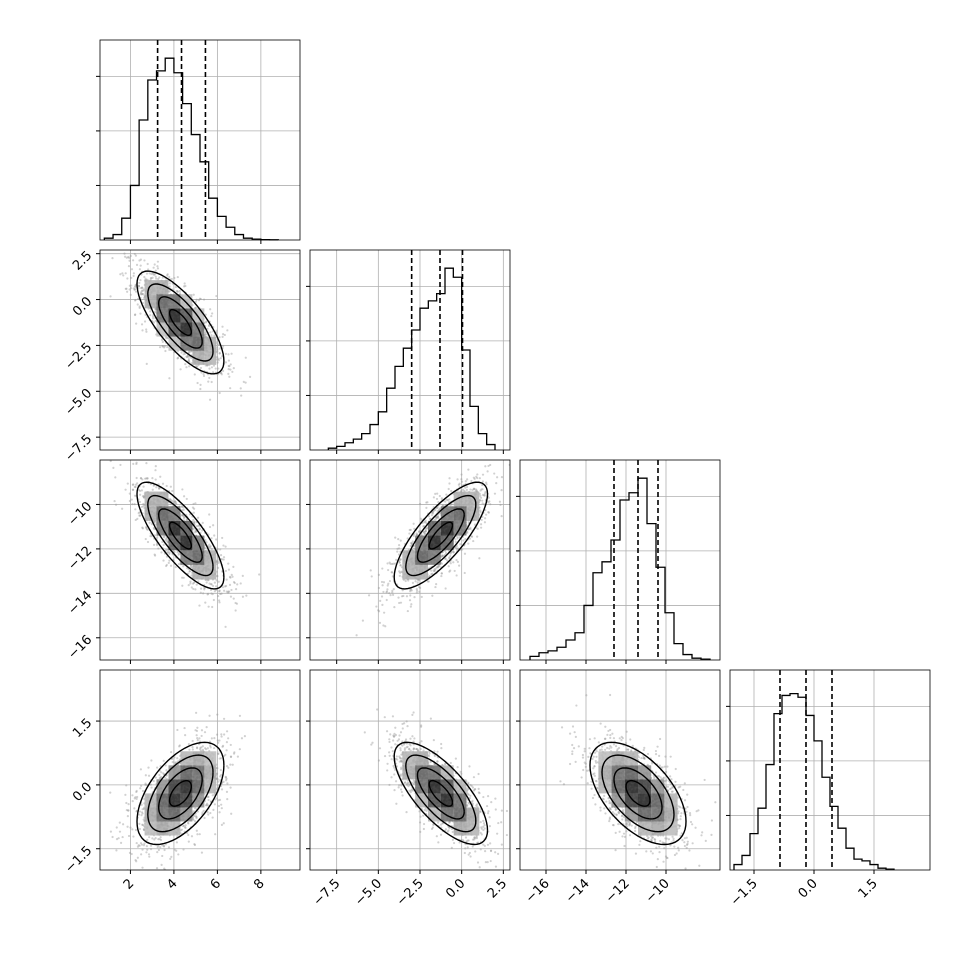  Describe the element at coordinates (82, 260) in the screenshot. I see `y-tick-label: 2.5` at that location.